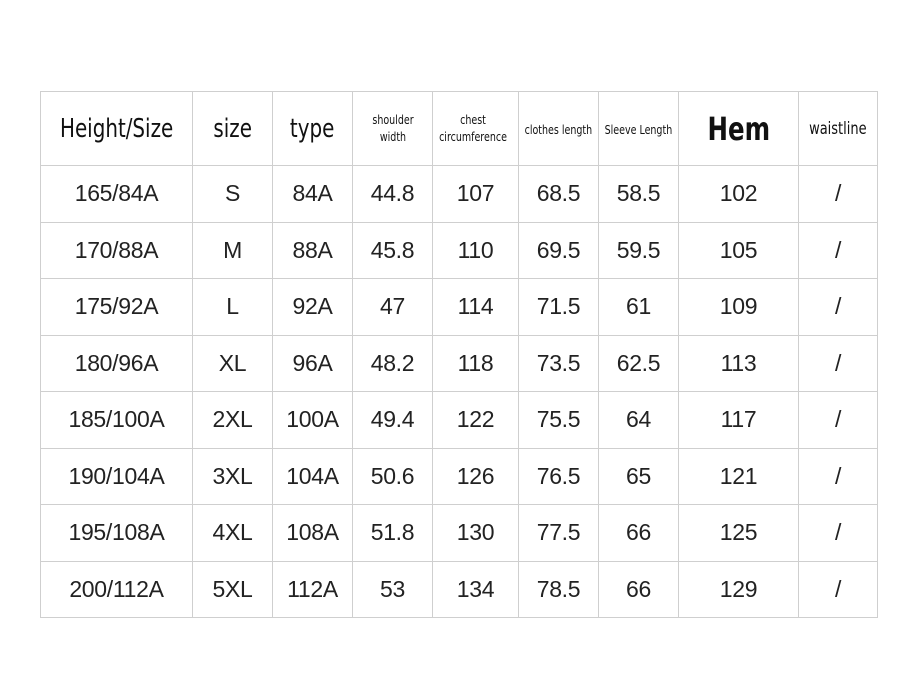 Image resolution: width=911 pixels, height=684 pixels. Describe the element at coordinates (558, 533) in the screenshot. I see `table-cell: 77.5` at that location.